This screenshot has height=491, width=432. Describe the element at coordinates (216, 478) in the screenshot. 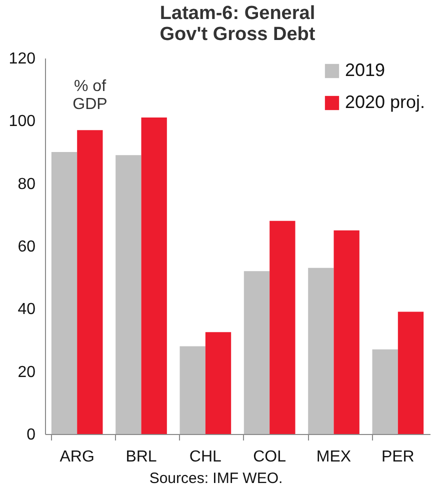

I see `source-note: Sources: IMF WEO.` at that location.